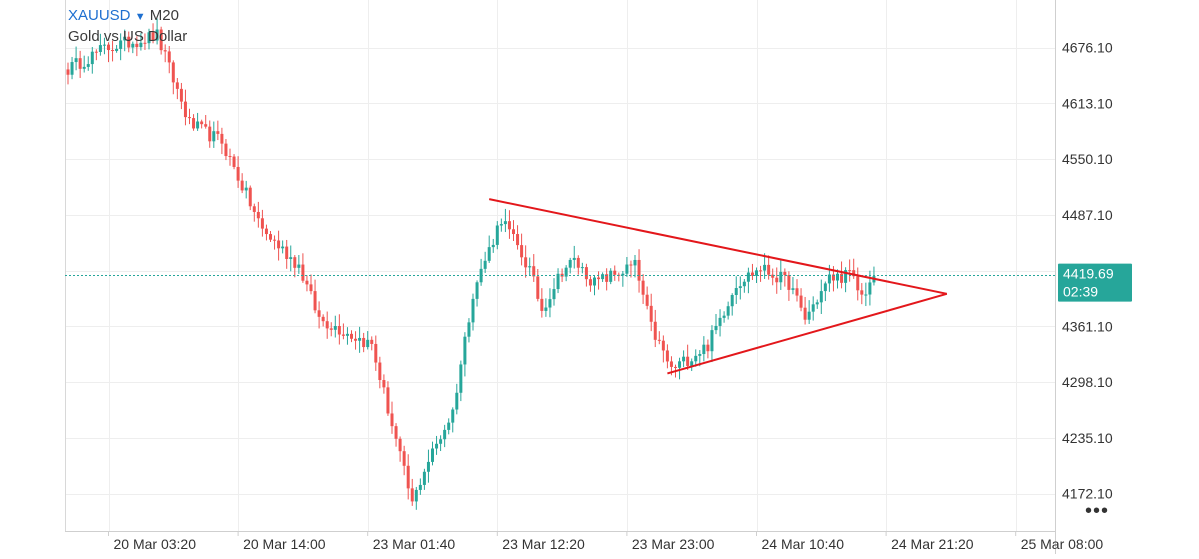  Describe the element at coordinates (99, 15) in the screenshot. I see `symbol-name: XAUUSD` at that location.